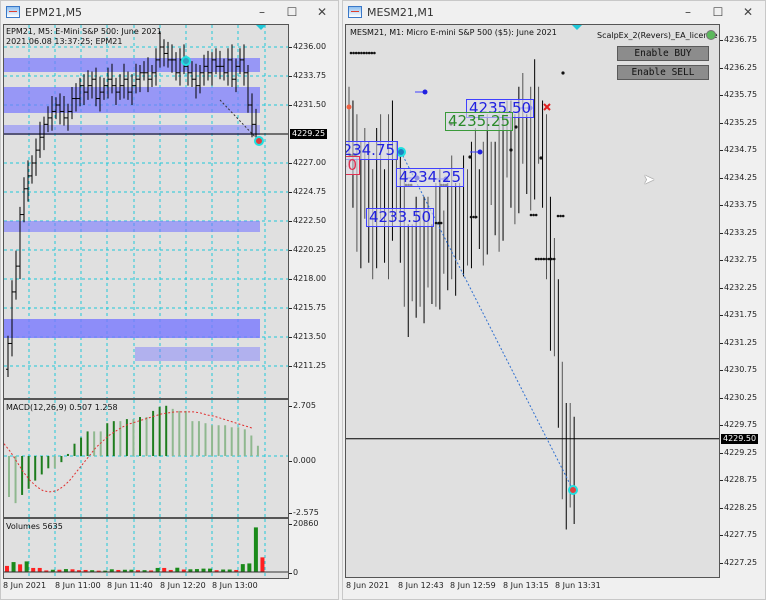 The width and height of the screenshot is (766, 600). What do you see at coordinates (738, 562) in the screenshot?
I see `price-tick: 4227.25` at bounding box center [738, 562].